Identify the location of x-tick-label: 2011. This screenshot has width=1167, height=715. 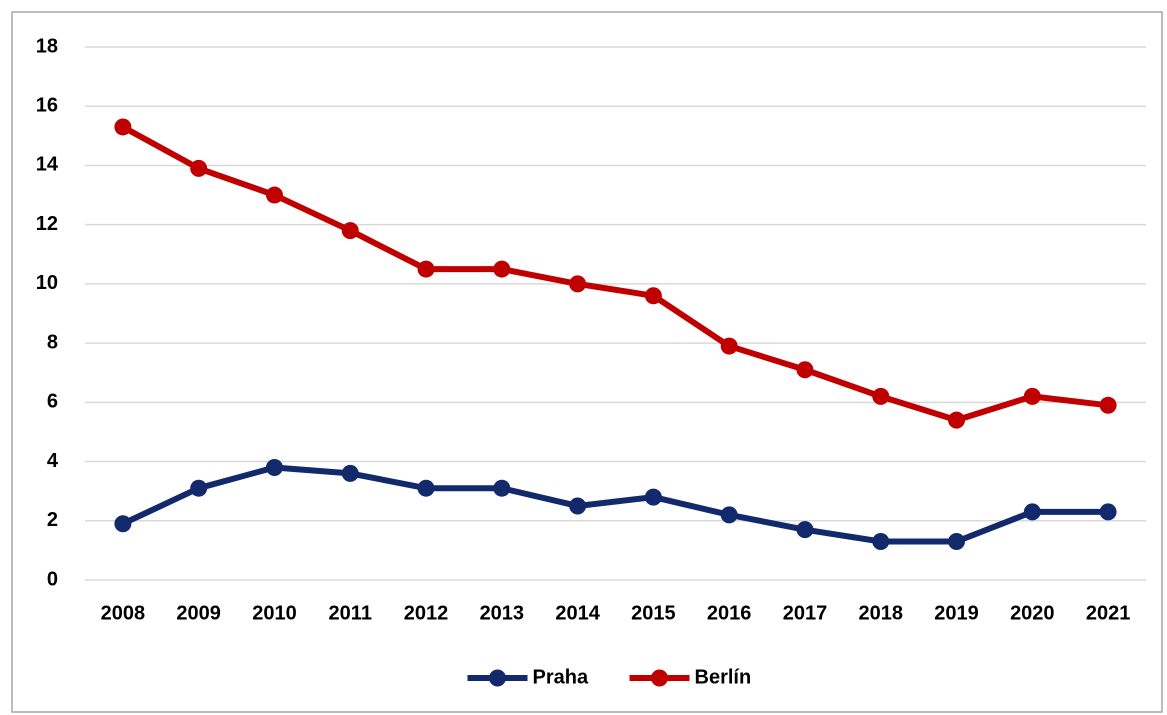
(350, 613).